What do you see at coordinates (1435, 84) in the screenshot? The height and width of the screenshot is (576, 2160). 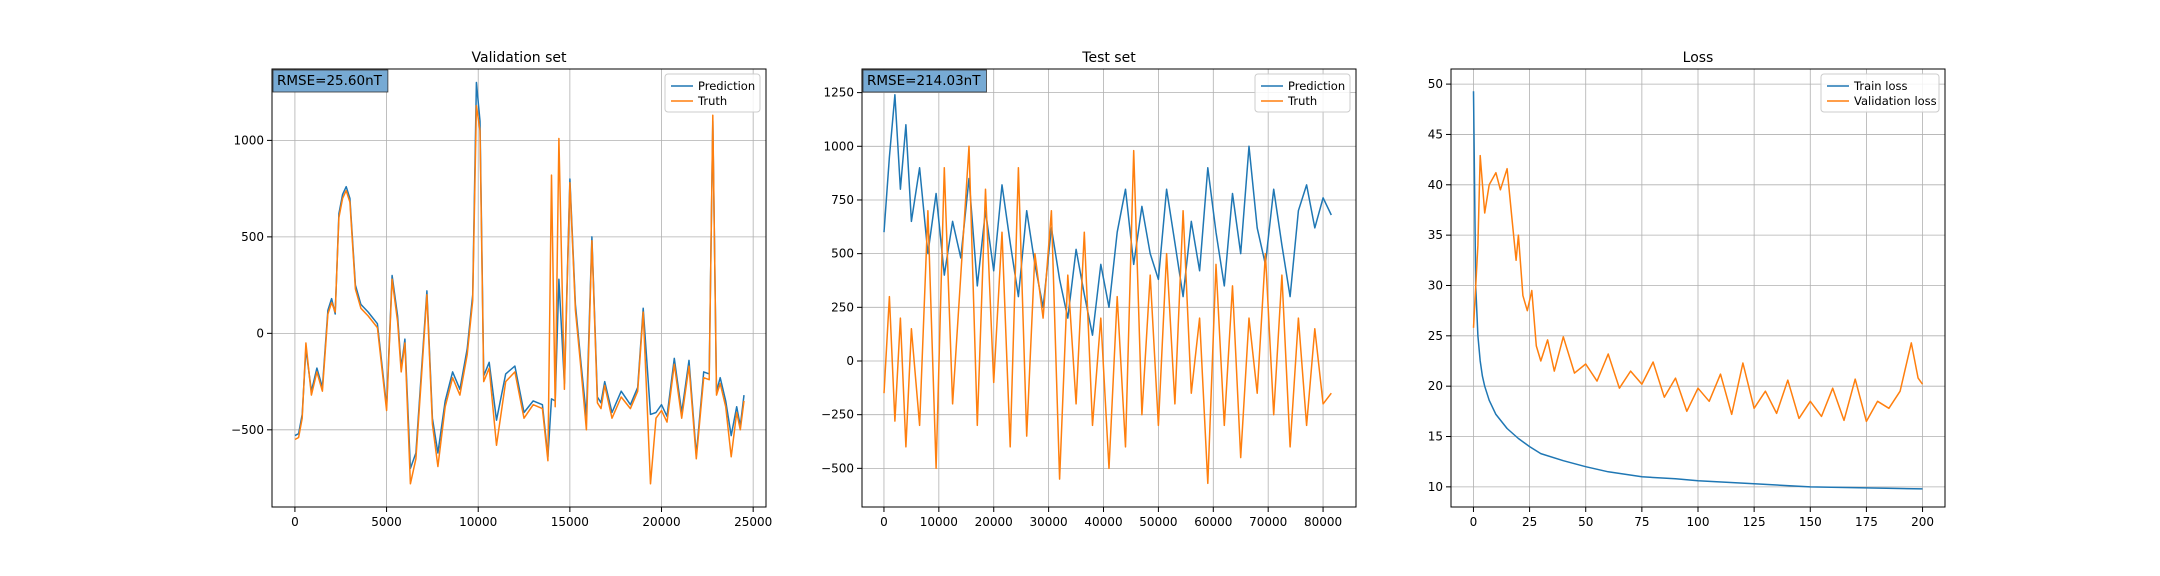 I see `y-tick-label: 50` at bounding box center [1435, 84].